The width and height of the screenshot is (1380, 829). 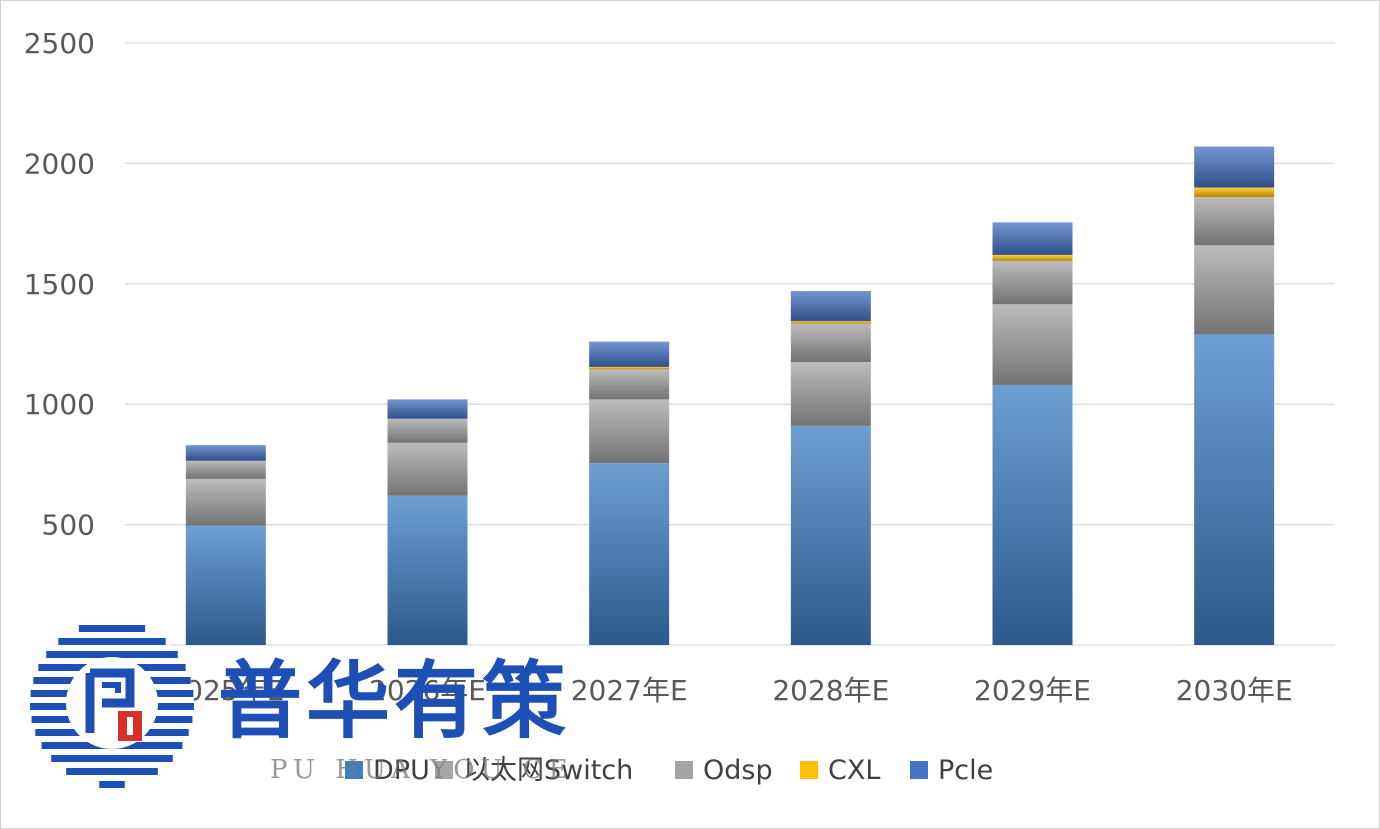 I want to click on y-tick-label: 2500, so click(x=59, y=43).